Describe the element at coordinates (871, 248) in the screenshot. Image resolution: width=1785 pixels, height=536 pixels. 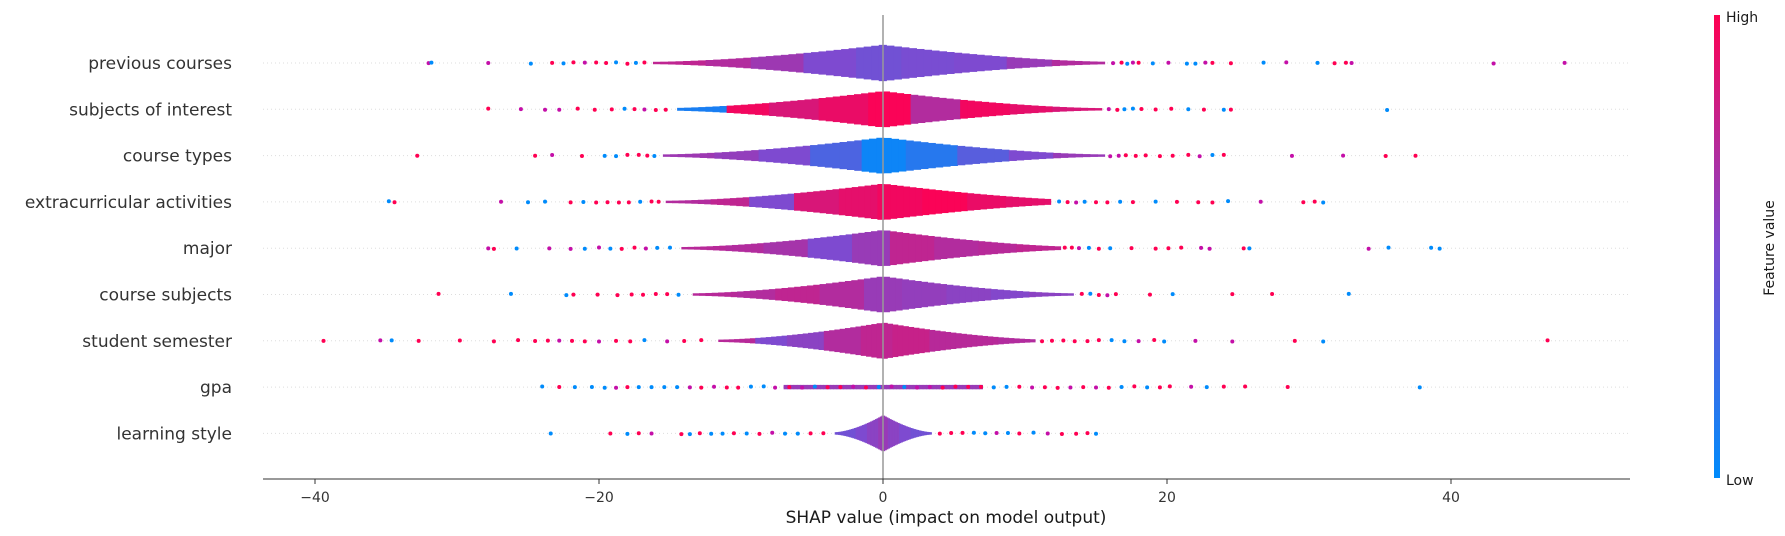
I see `violin-major` at that location.